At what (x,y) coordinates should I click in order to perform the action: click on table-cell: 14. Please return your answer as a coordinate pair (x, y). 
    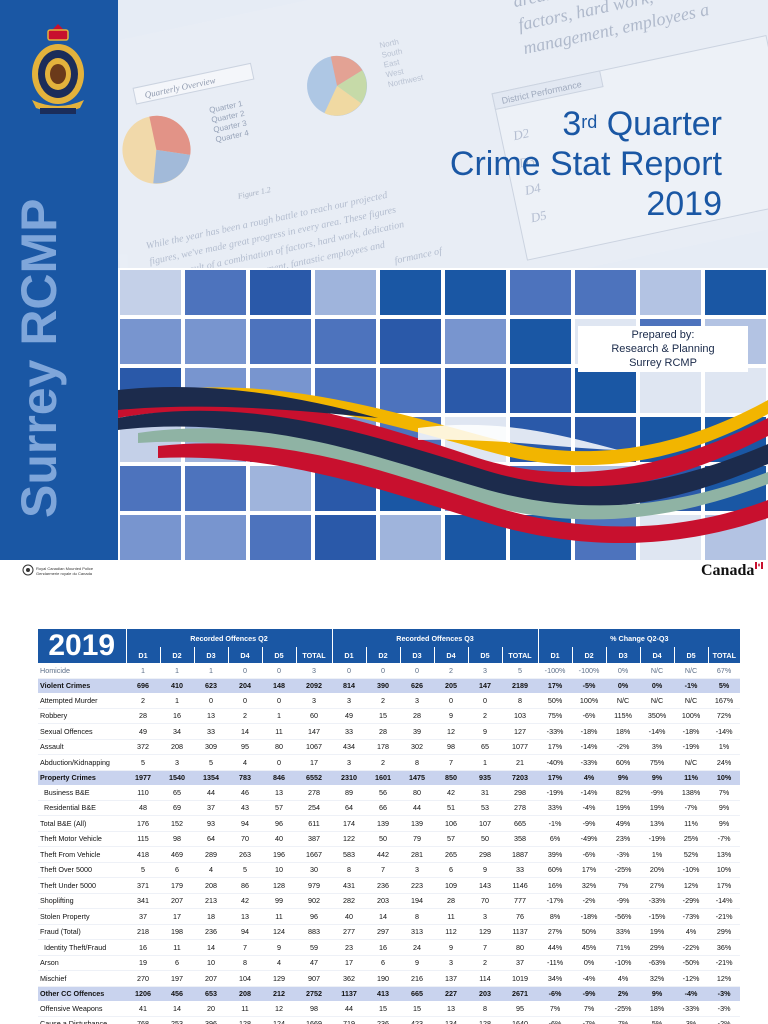
    Looking at the image, I should click on (383, 916).